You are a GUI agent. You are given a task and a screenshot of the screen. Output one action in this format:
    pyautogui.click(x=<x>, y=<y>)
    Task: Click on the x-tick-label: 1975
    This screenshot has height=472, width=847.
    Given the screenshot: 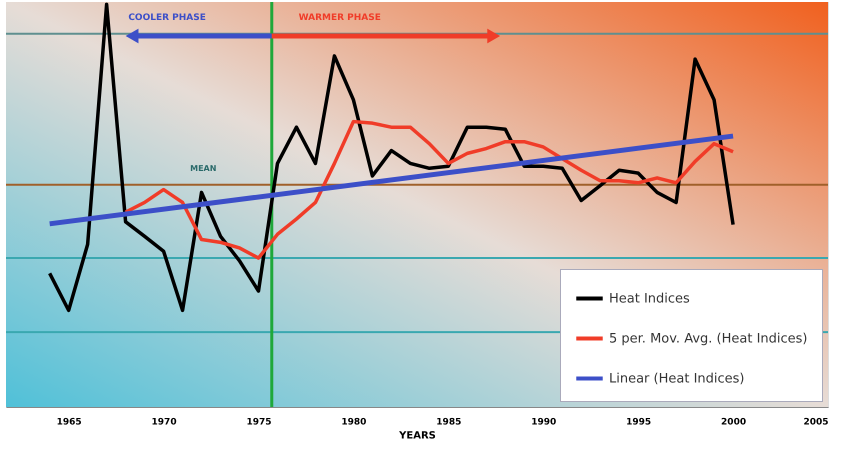 What is the action you would take?
    pyautogui.click(x=259, y=423)
    